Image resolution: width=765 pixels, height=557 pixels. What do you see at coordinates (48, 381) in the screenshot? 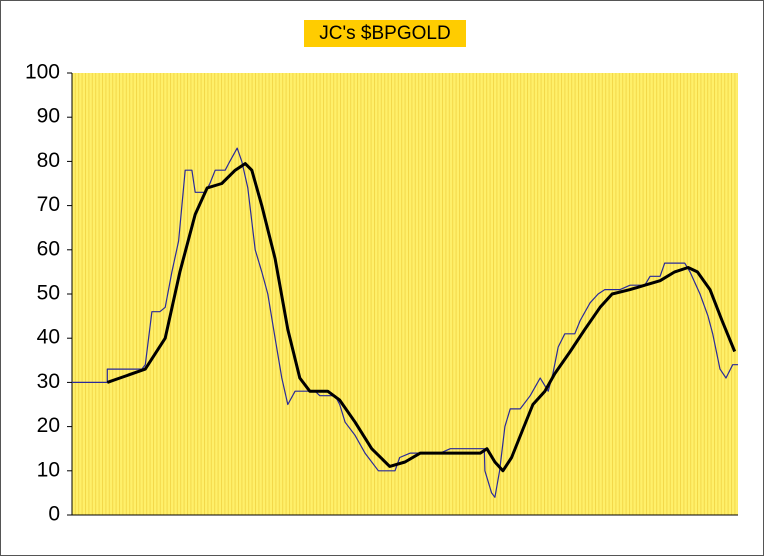
I see `y-tick-label: 30` at bounding box center [48, 381].